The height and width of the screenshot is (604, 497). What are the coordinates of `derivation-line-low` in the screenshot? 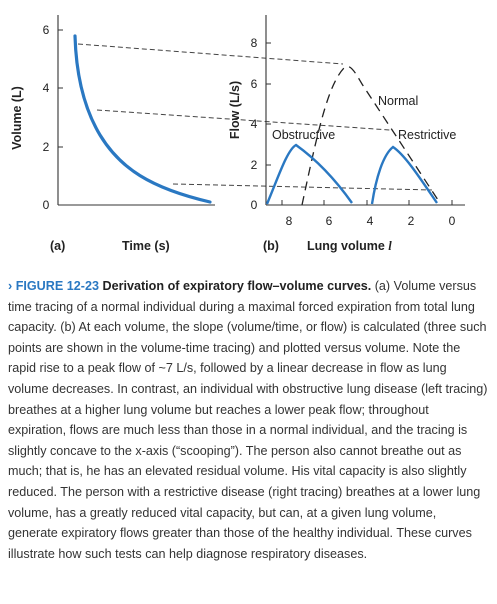 It's located at (302, 187).